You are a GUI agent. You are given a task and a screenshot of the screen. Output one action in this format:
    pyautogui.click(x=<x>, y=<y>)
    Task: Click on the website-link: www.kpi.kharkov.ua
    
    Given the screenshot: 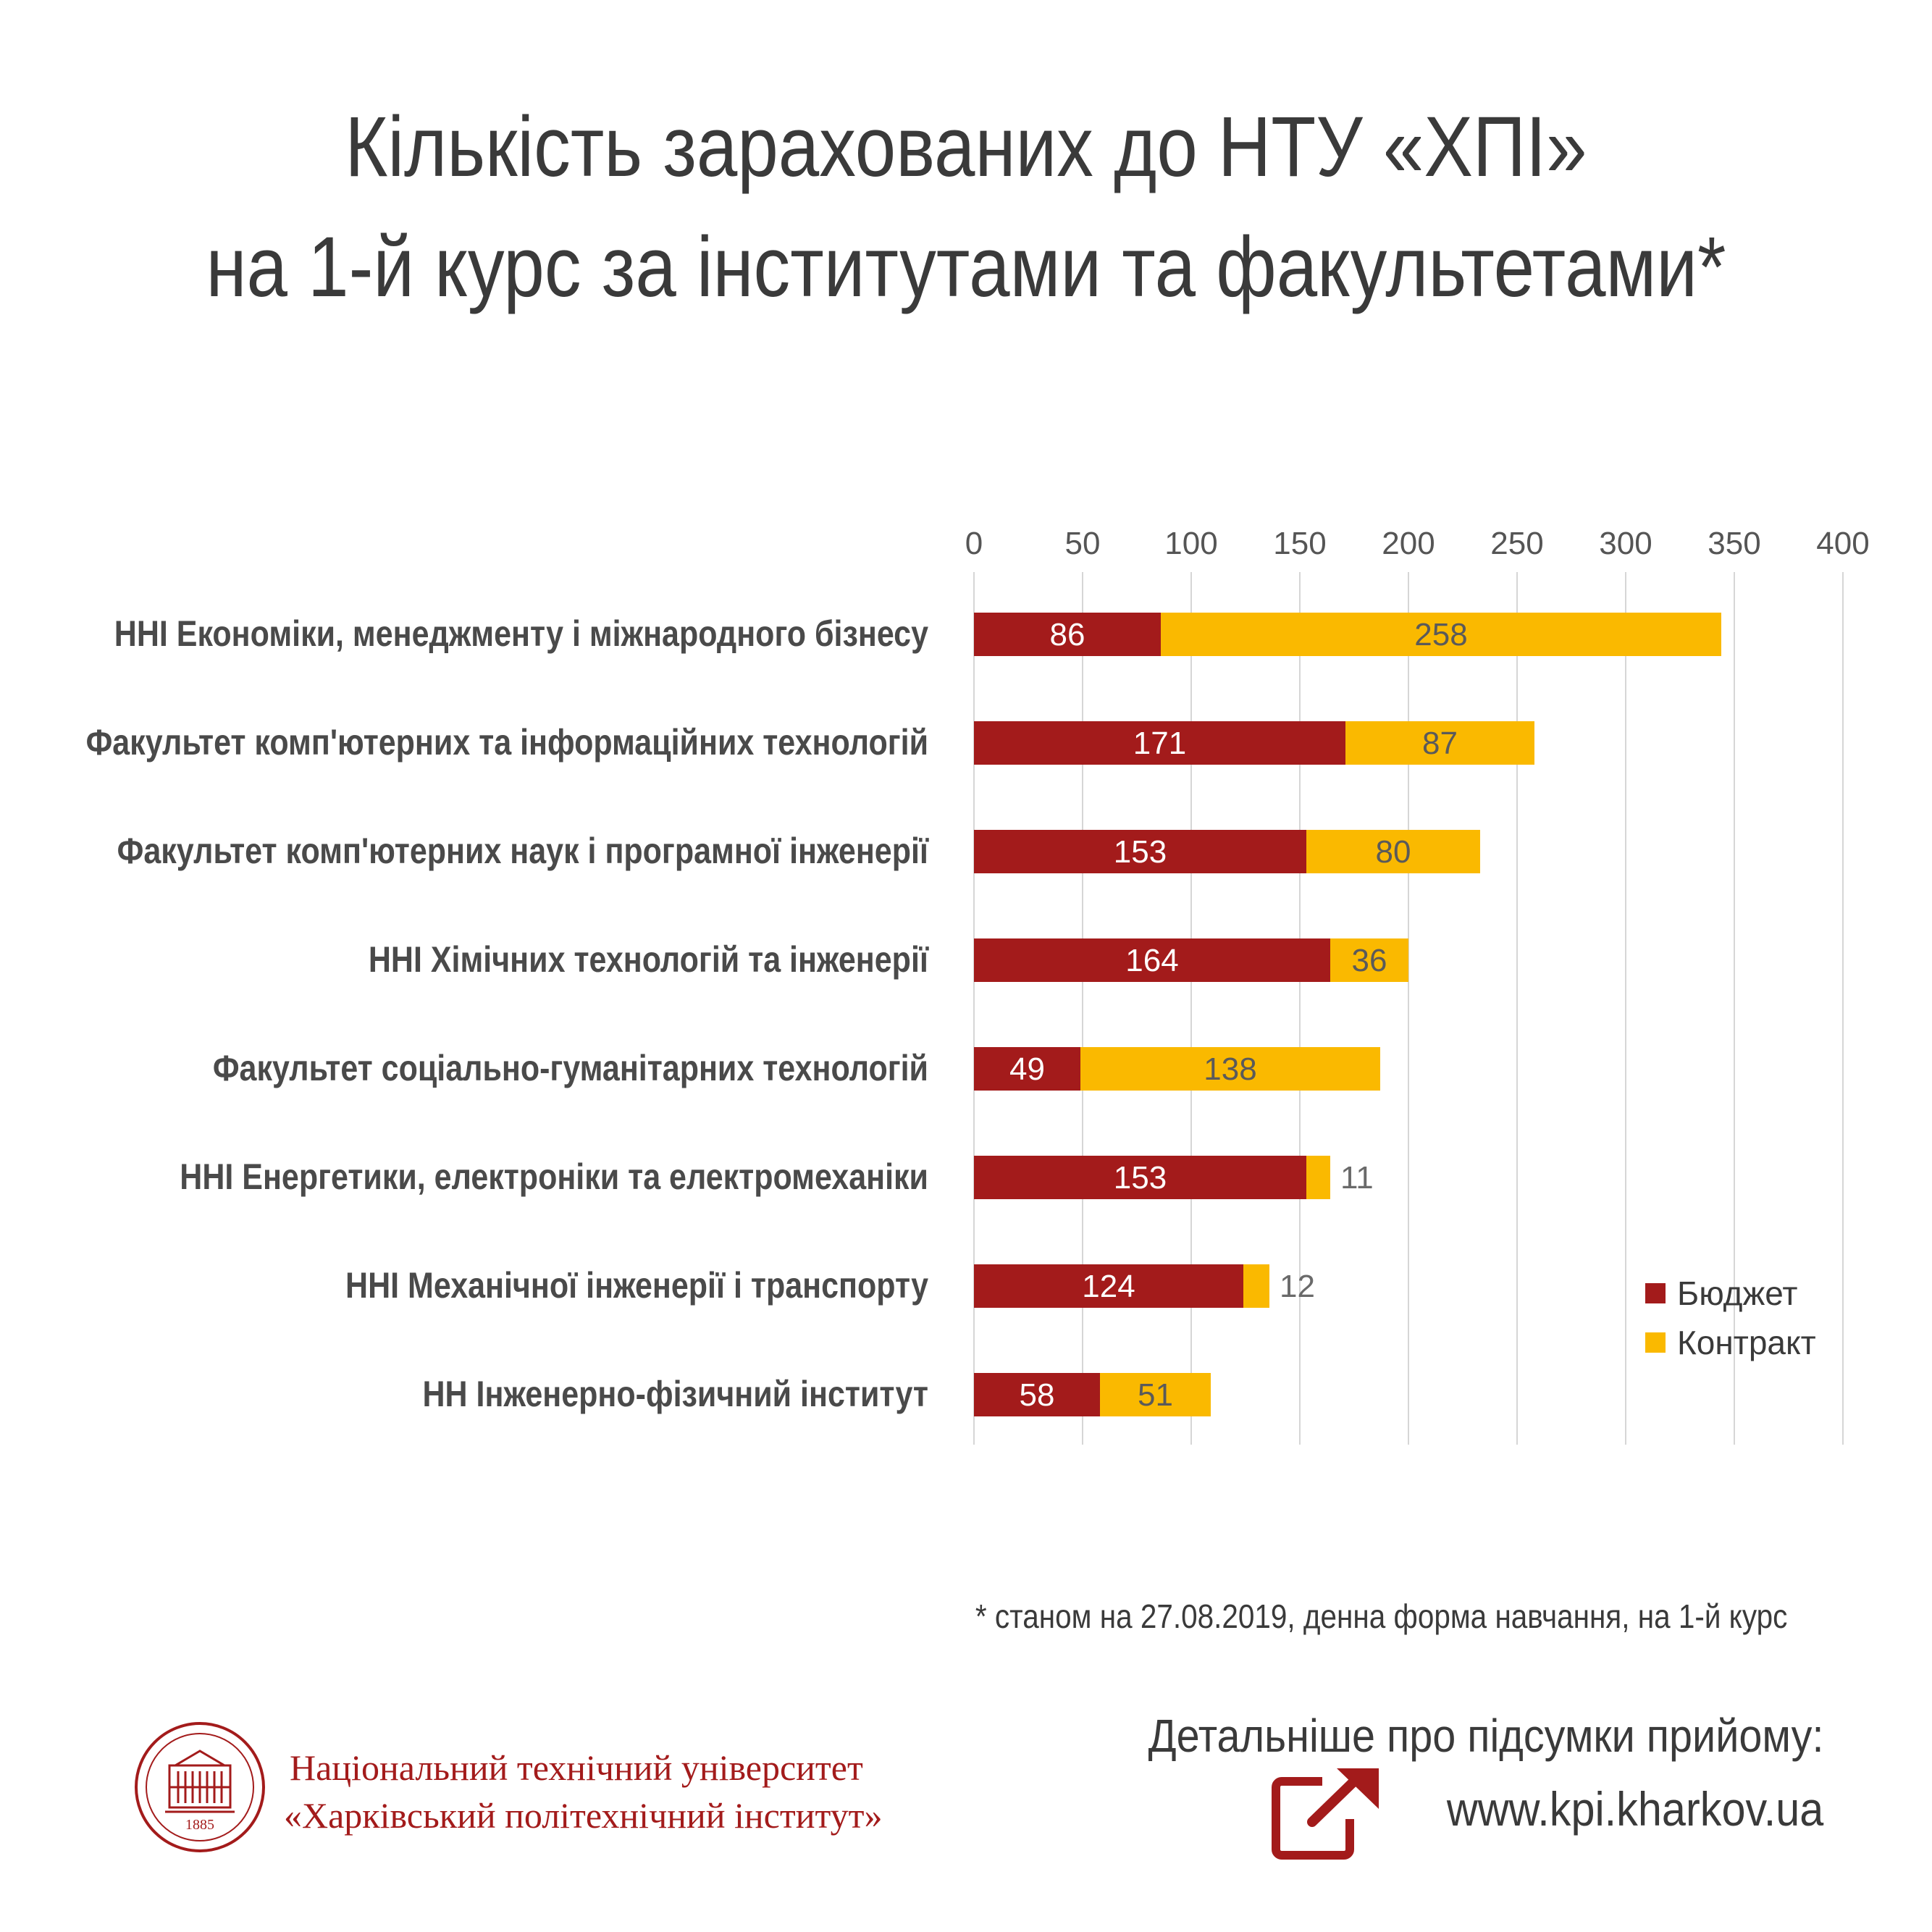 What is the action you would take?
    pyautogui.click(x=1634, y=1809)
    